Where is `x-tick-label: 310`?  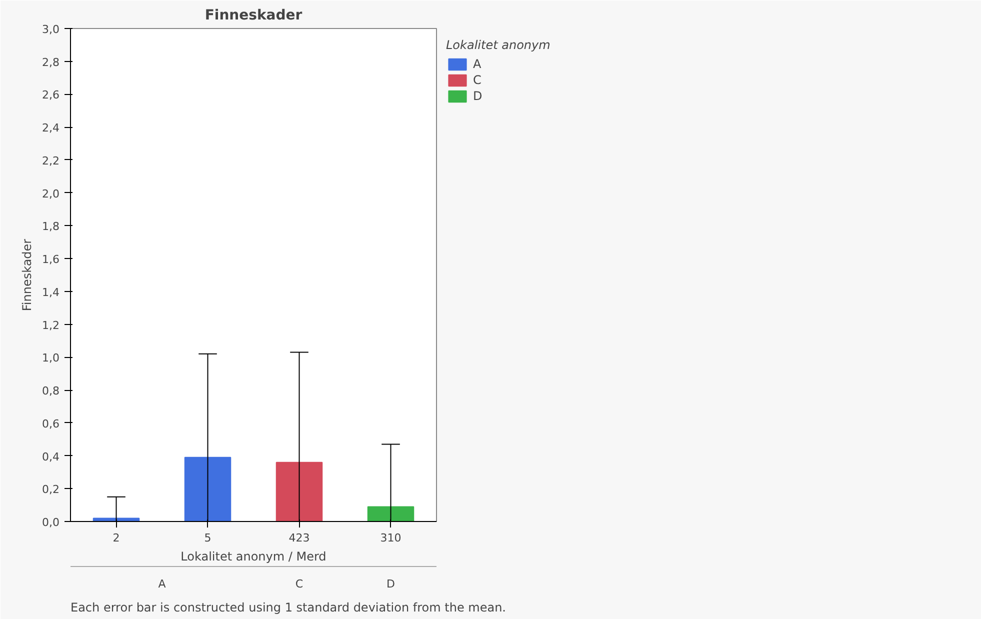 x-tick-label: 310 is located at coordinates (391, 538).